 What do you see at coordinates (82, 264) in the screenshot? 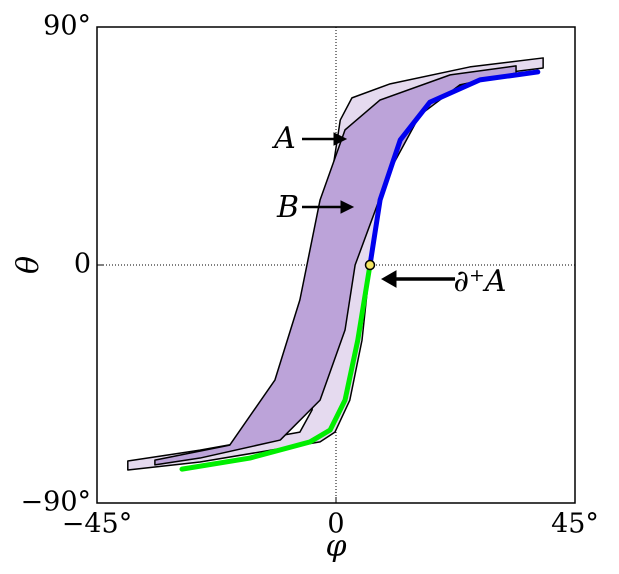
I see `y-tick-label: 0` at bounding box center [82, 264].